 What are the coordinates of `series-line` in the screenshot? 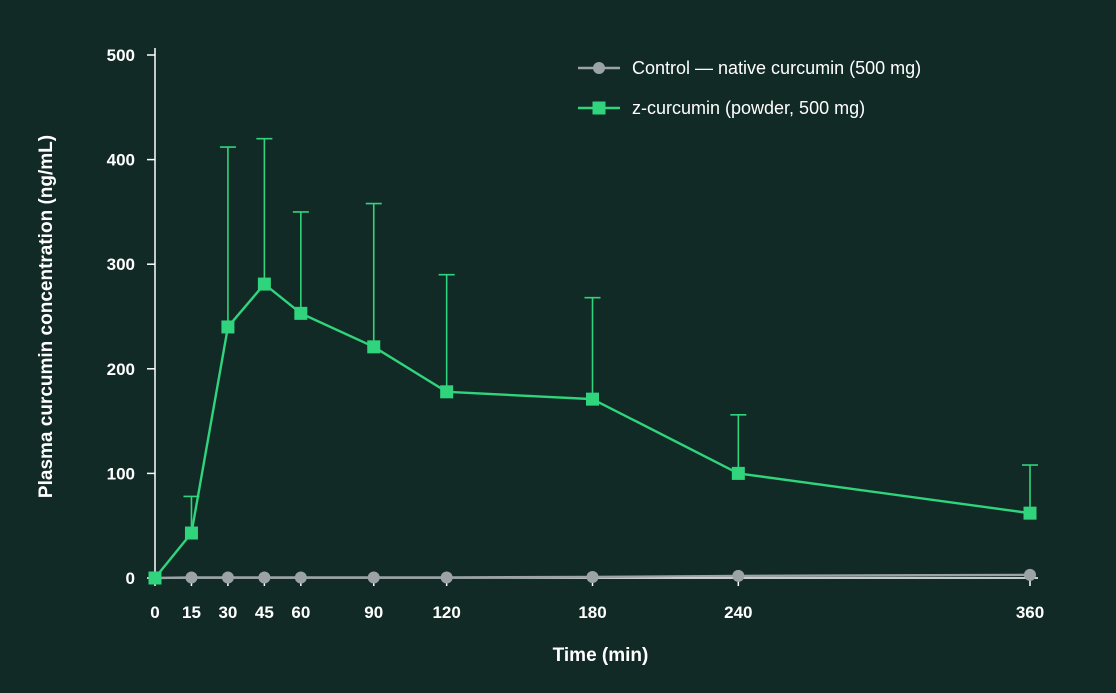 It's located at (592, 576).